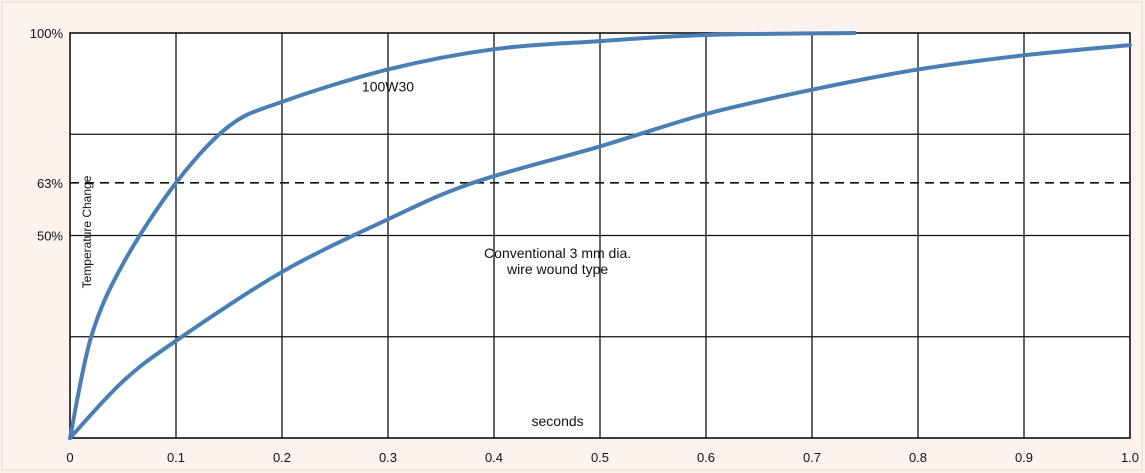  Describe the element at coordinates (50, 236) in the screenshot. I see `y-tick-label: 50%` at that location.